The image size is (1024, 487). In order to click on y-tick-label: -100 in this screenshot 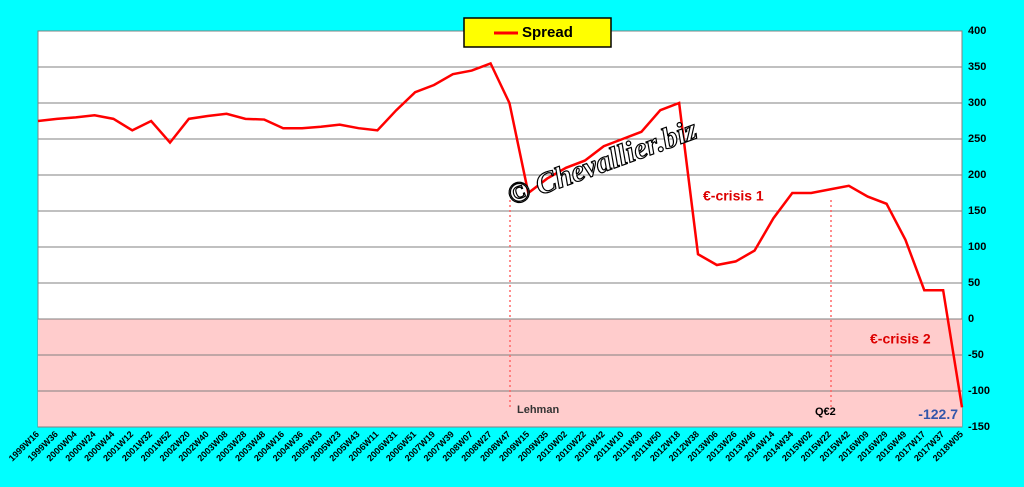, I will do `click(979, 391)`.